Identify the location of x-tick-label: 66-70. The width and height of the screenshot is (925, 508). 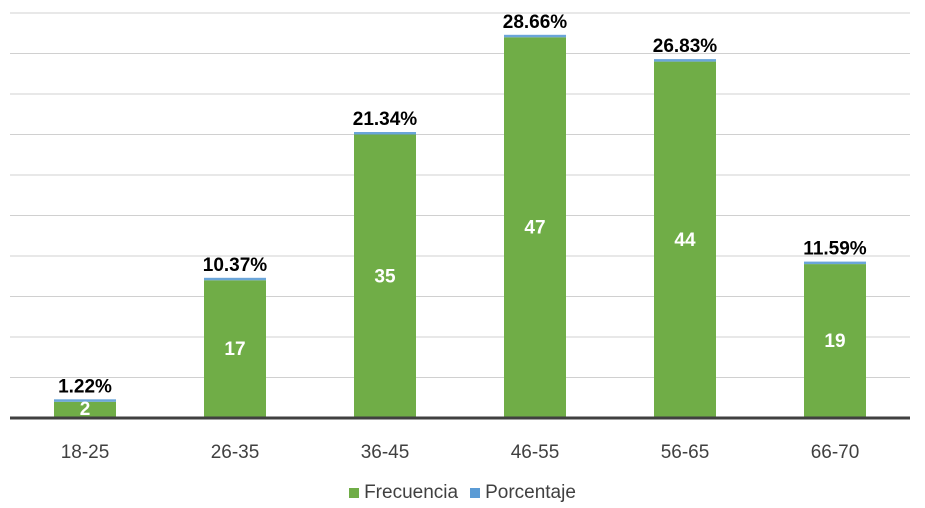
(835, 452).